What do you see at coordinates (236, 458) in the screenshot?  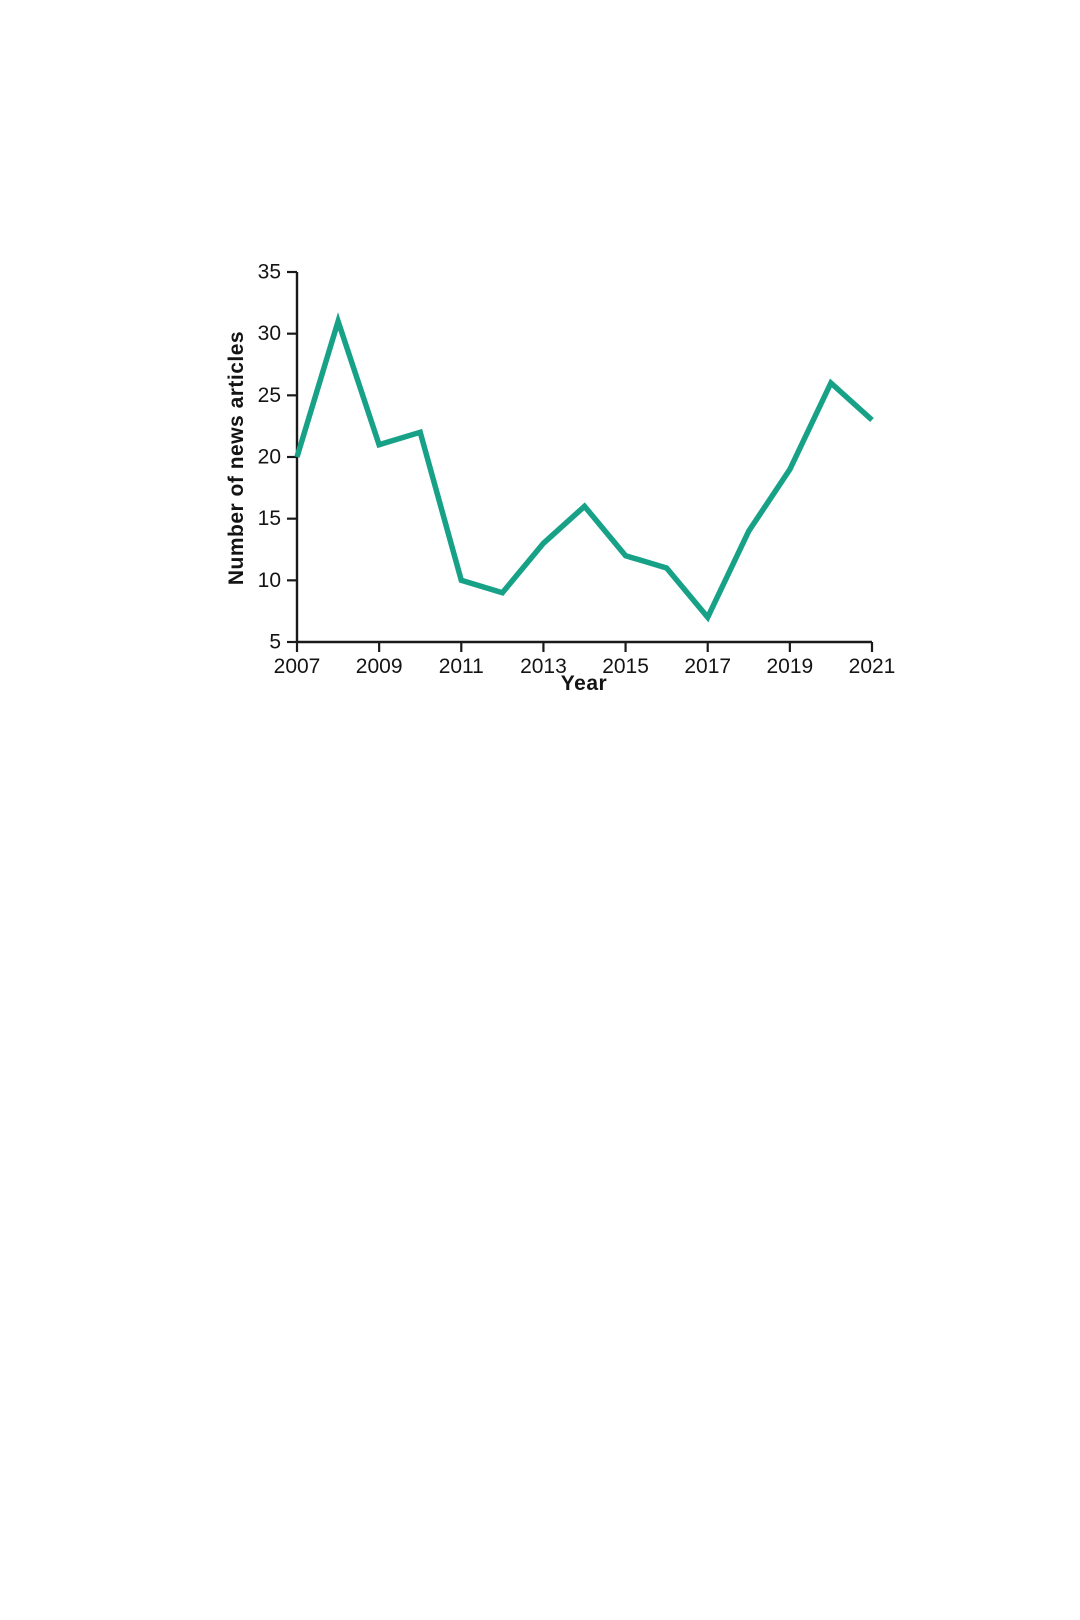 I see `y-axis-title: Number of news articles` at bounding box center [236, 458].